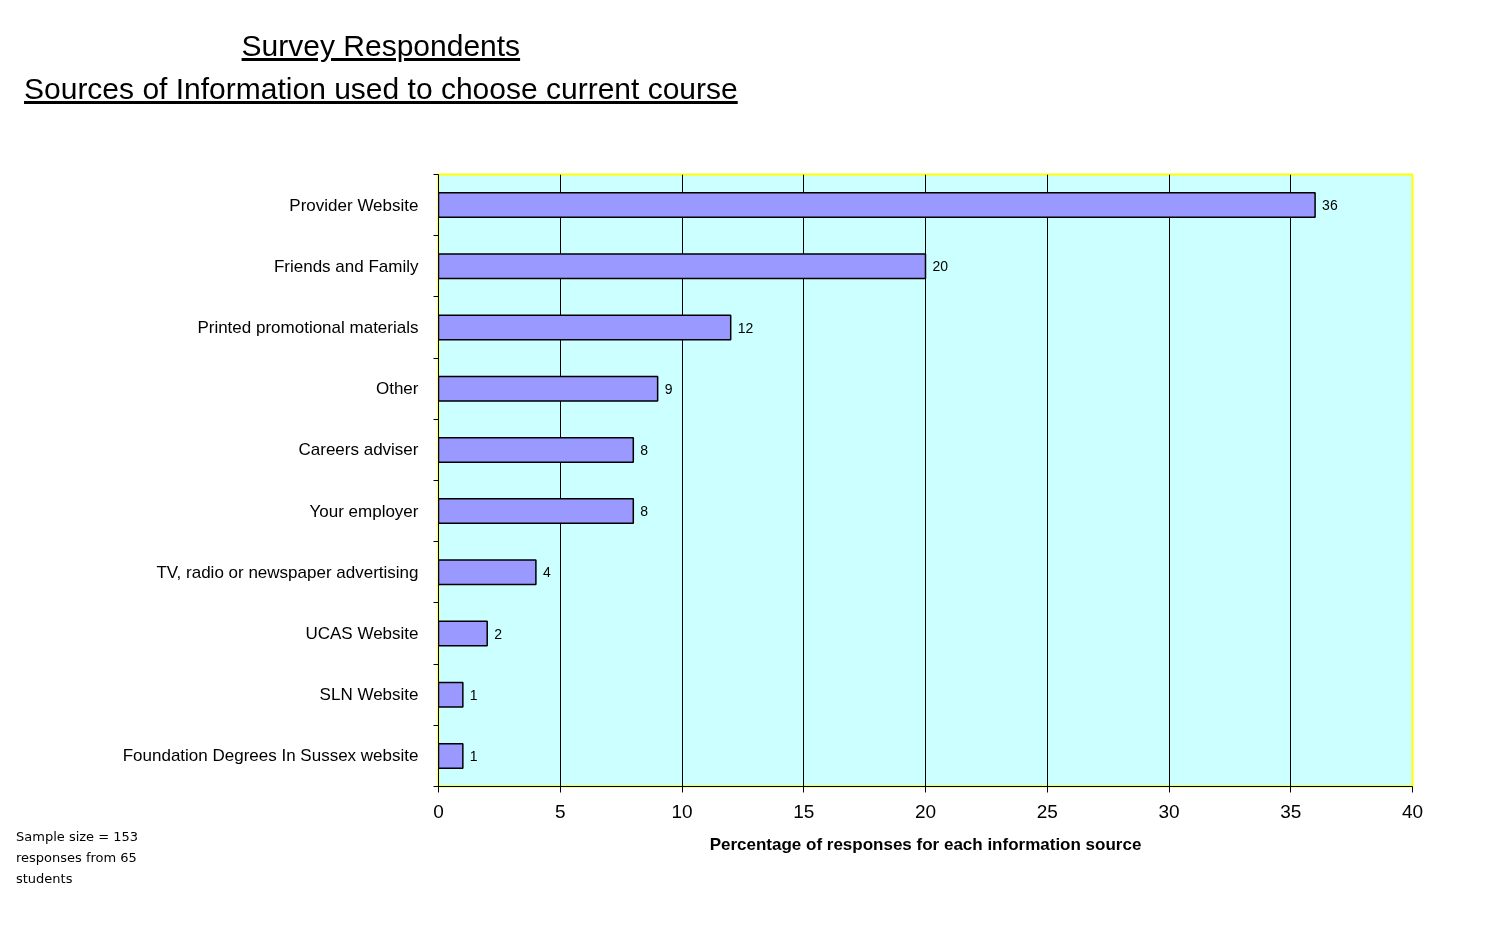 This screenshot has width=1497, height=940. I want to click on data-label: 4, so click(546, 572).